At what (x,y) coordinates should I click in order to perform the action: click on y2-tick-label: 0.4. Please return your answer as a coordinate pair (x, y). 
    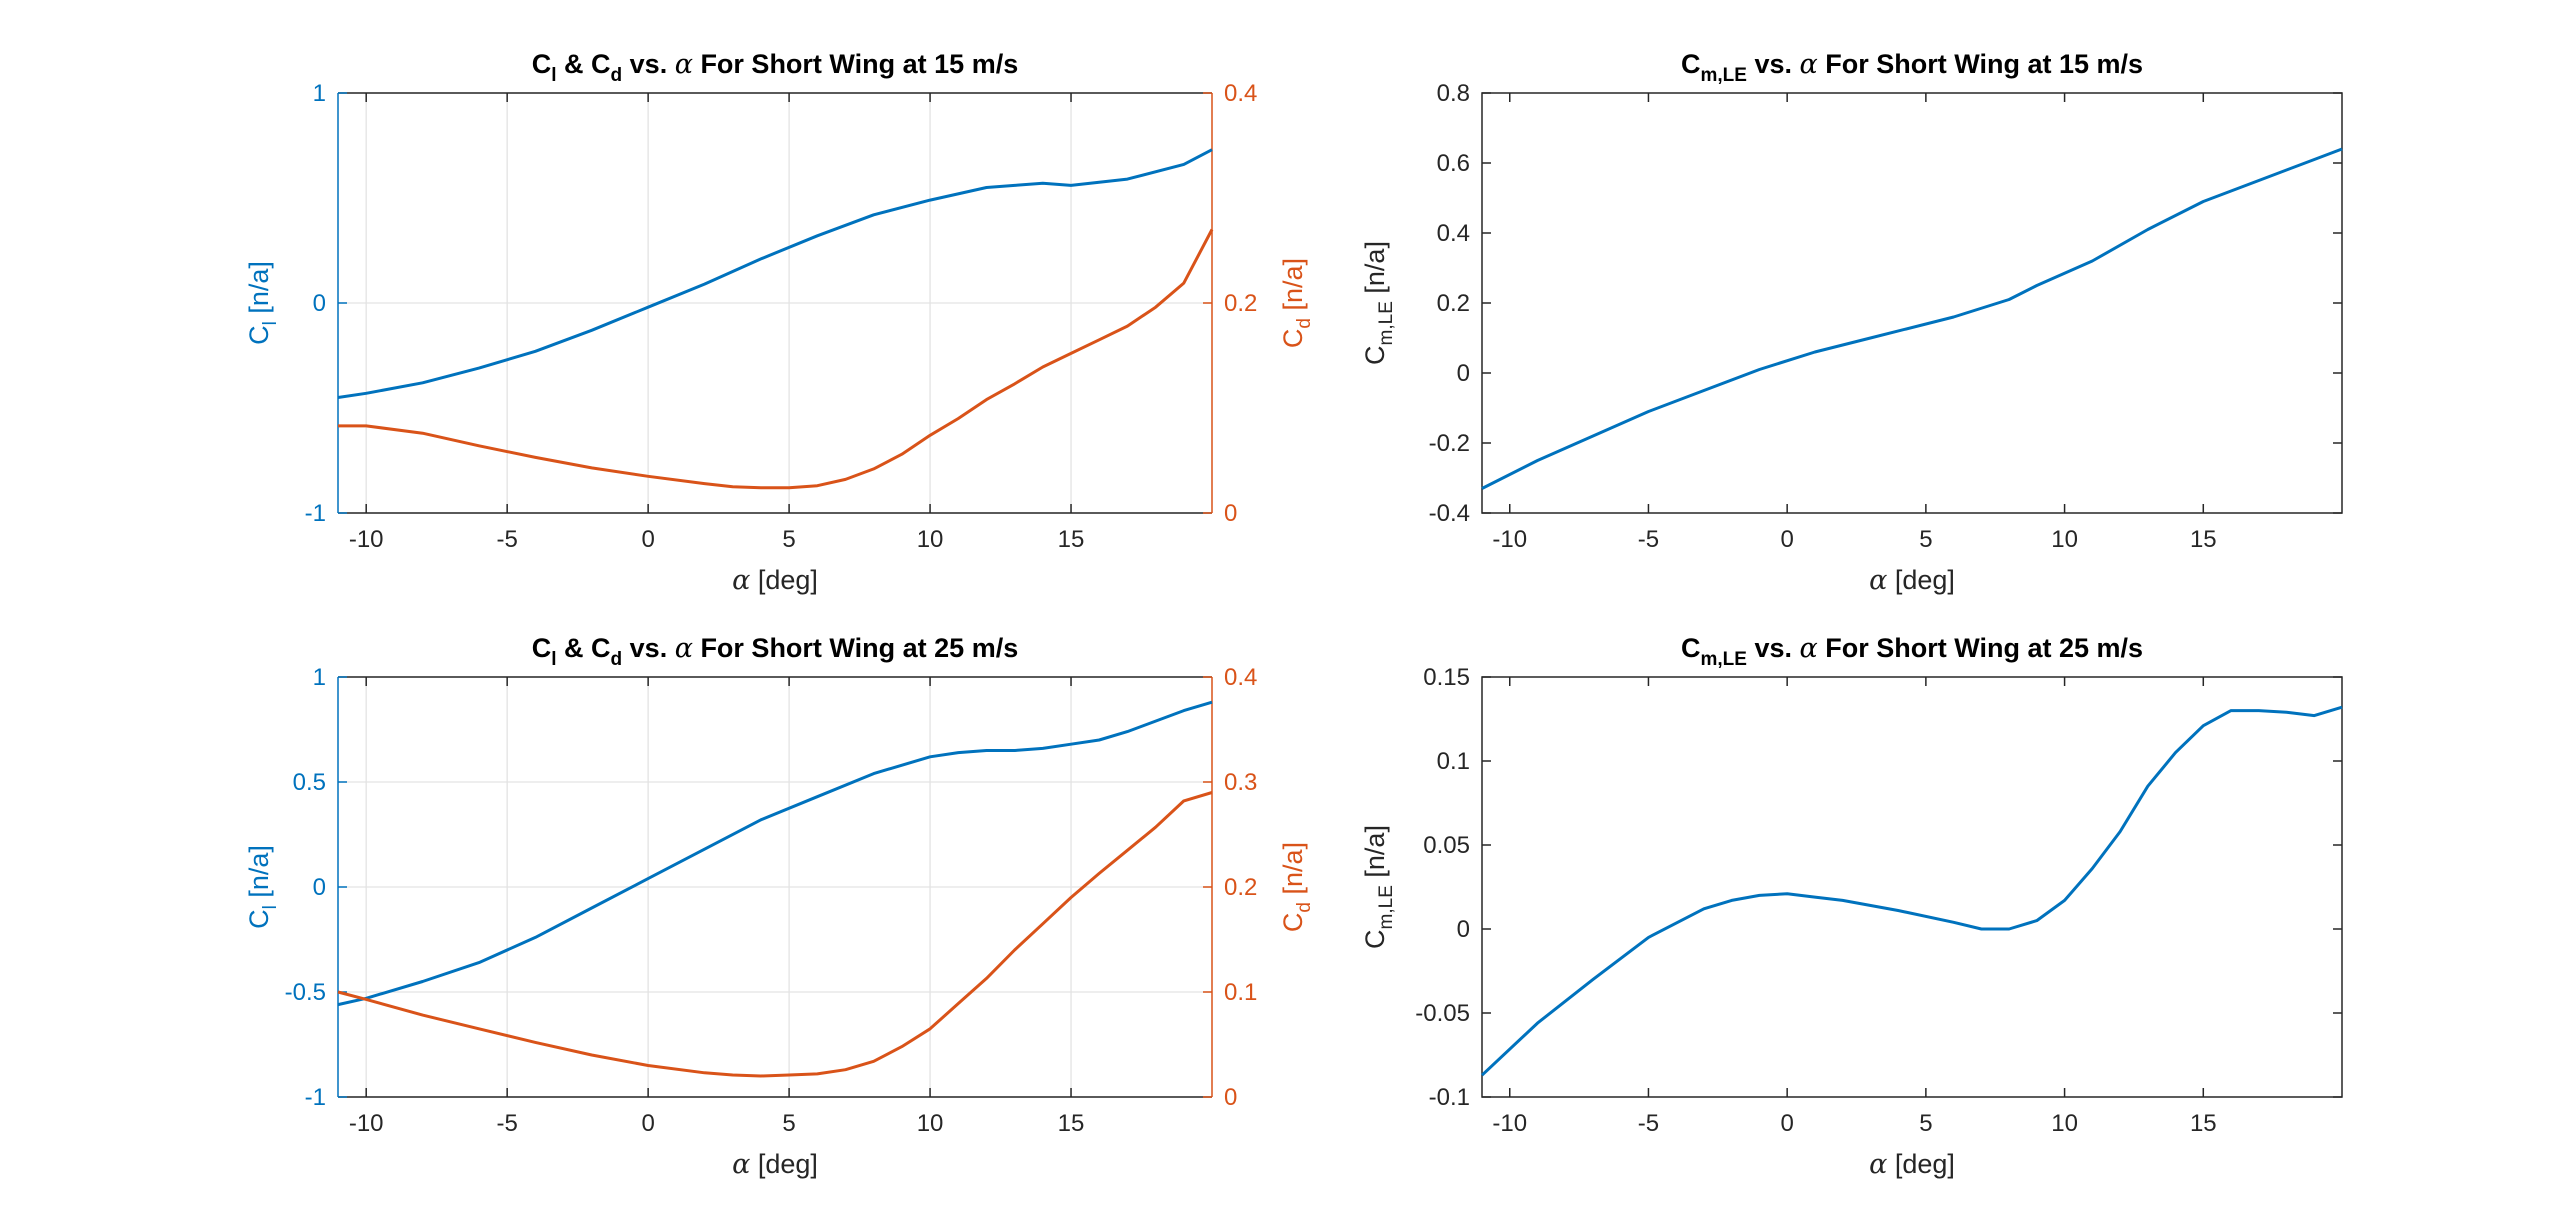
    Looking at the image, I should click on (1240, 677).